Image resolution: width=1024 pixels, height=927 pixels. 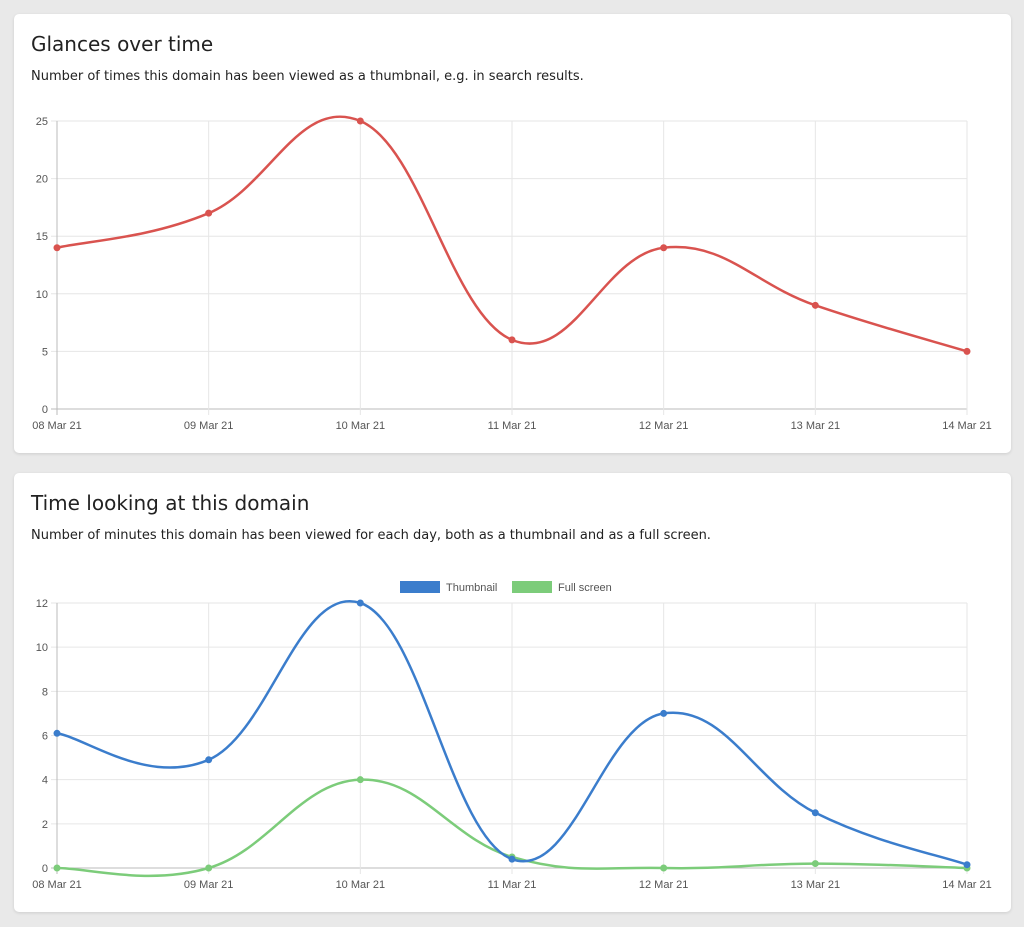 What do you see at coordinates (45, 692) in the screenshot?
I see `y-tick-label: 8` at bounding box center [45, 692].